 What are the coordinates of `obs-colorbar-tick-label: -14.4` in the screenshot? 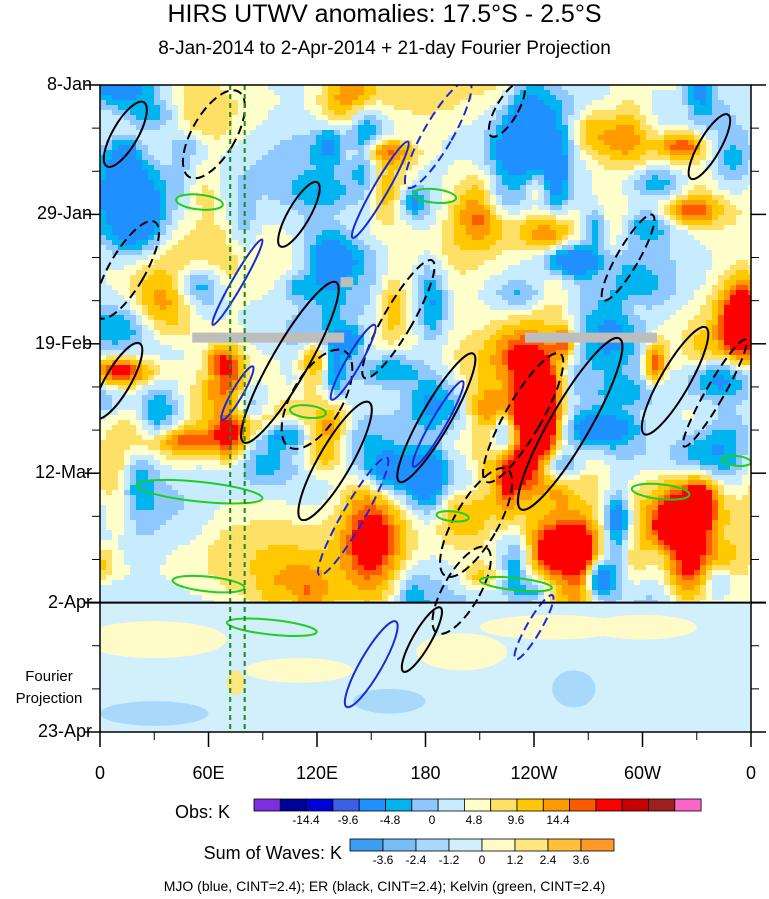 It's located at (306, 820).